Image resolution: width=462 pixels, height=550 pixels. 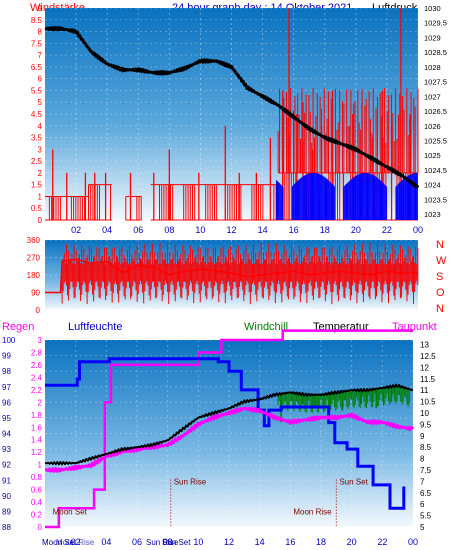 I want to click on compass-label: S, so click(x=439, y=277).